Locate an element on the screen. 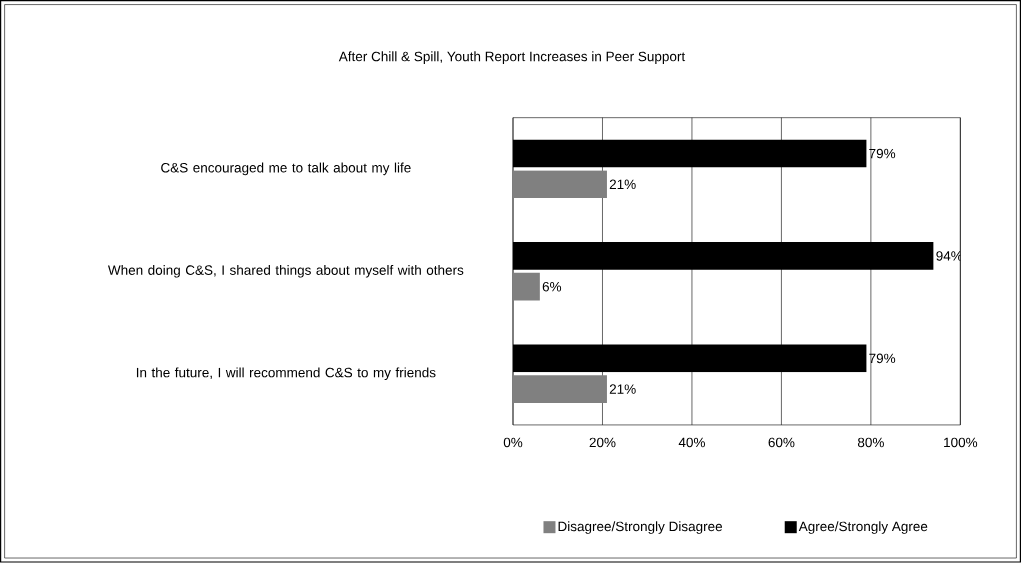 Image resolution: width=1021 pixels, height=563 pixels. data-label: 6% is located at coordinates (552, 287).